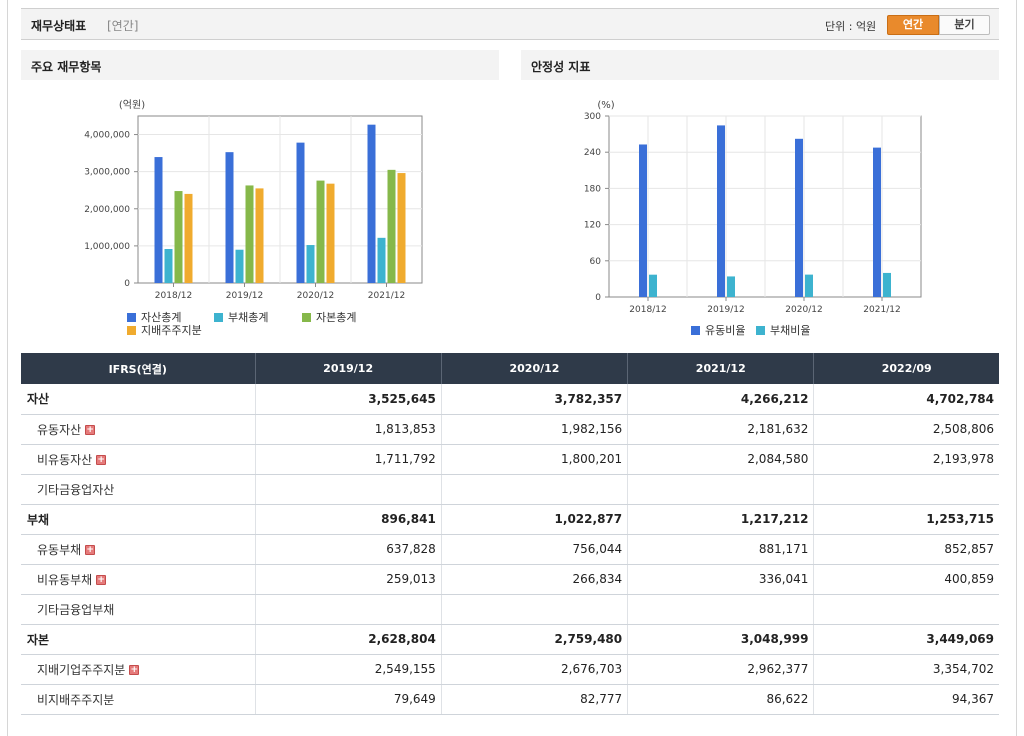 The width and height of the screenshot is (1024, 736). What do you see at coordinates (720, 368) in the screenshot?
I see `table-header-period: 2021/12` at bounding box center [720, 368].